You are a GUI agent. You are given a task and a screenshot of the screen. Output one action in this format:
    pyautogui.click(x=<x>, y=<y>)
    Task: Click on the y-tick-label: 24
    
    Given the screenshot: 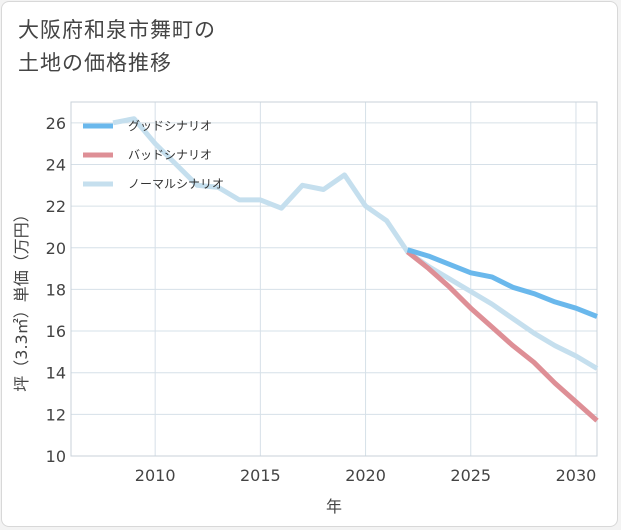 What is the action you would take?
    pyautogui.click(x=56, y=164)
    